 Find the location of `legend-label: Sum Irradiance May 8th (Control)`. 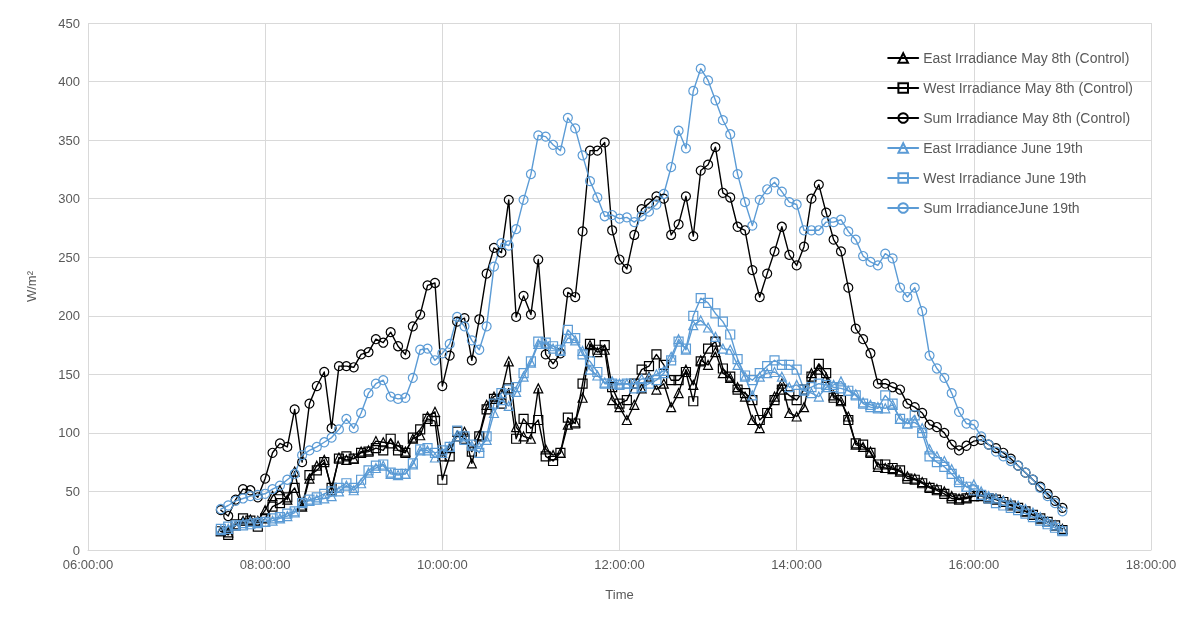

legend-label: Sum Irradiance May 8th (Control) is located at coordinates (1027, 118).